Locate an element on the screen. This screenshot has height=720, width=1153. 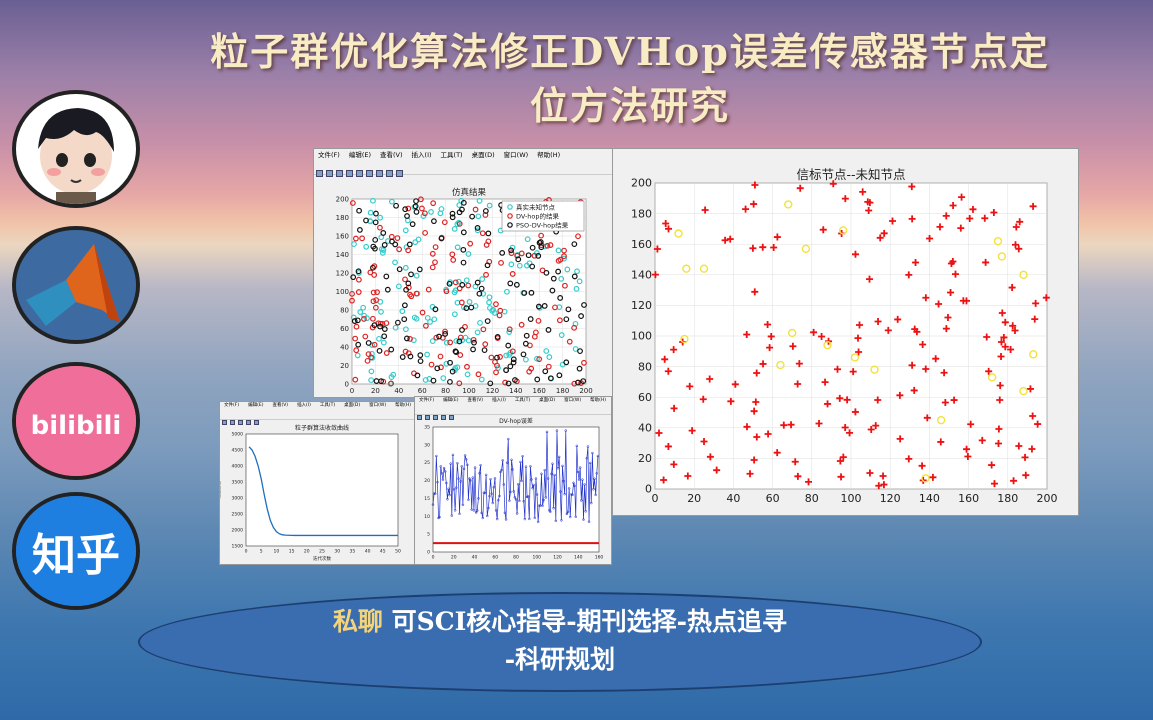
ad-banner is located at coordinates (560, 642).